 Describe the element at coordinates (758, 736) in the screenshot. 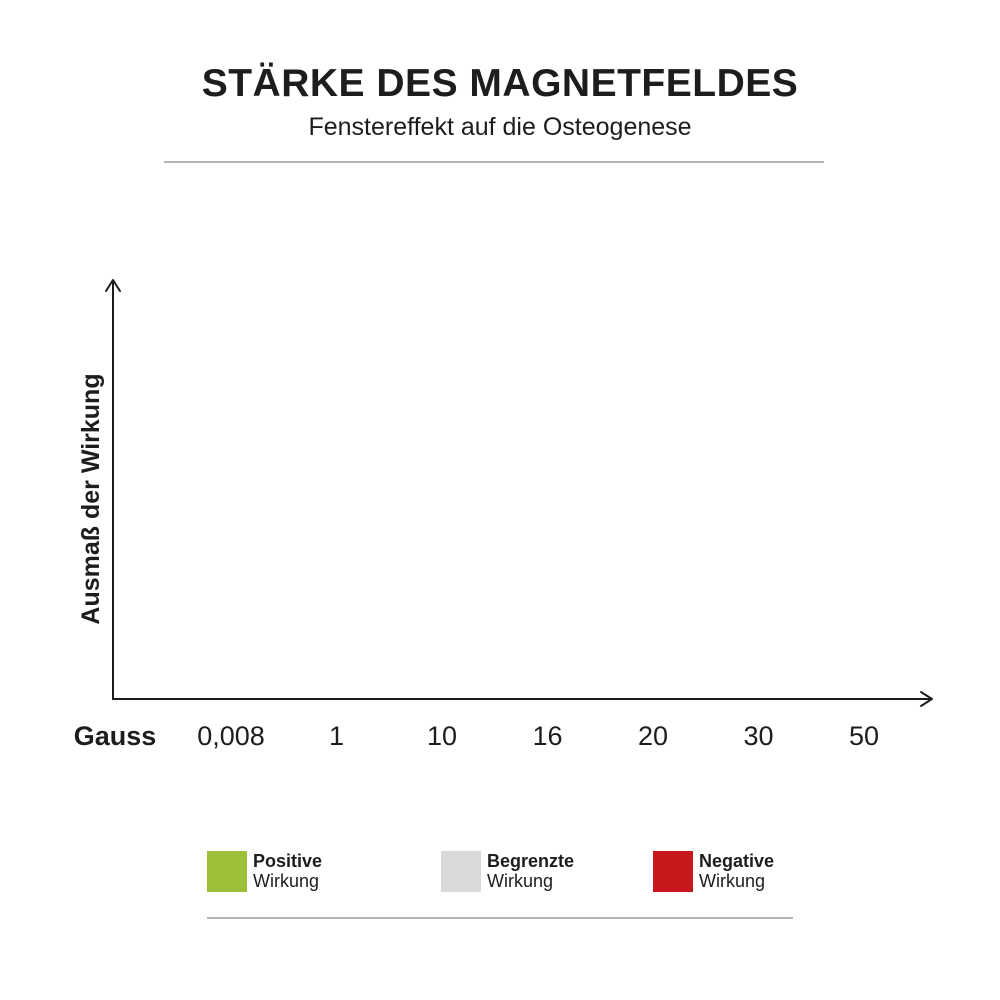

I see `x-tick-label: 30` at that location.